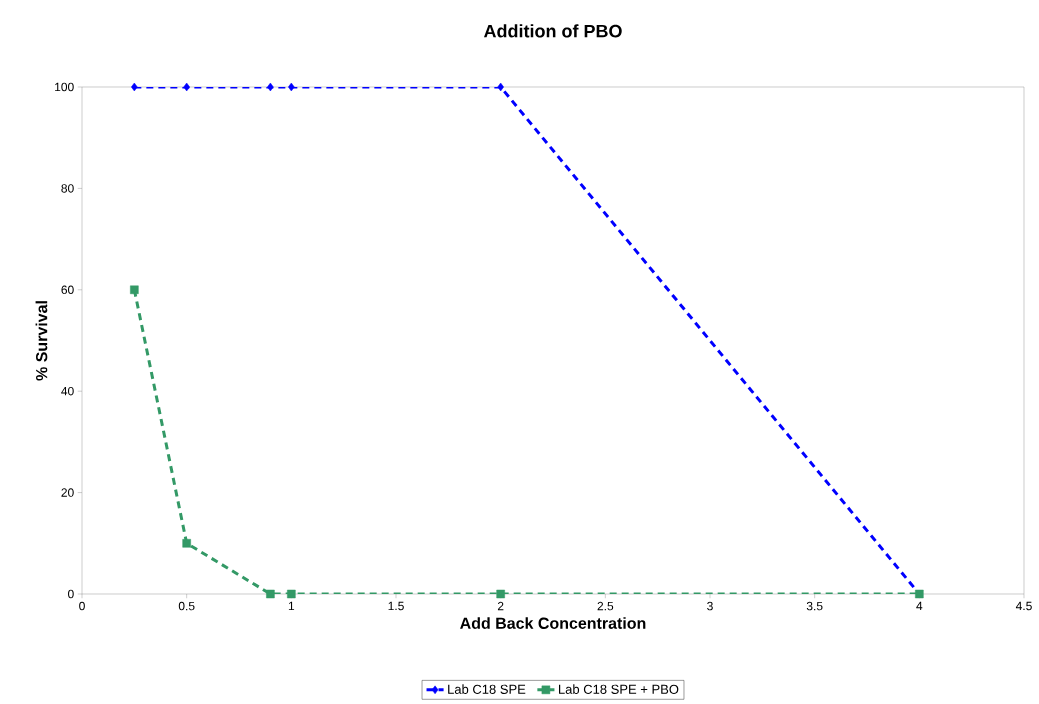 The image size is (1039, 704). What do you see at coordinates (487, 689) in the screenshot?
I see `legend-label: Lab C18 SPE` at bounding box center [487, 689].